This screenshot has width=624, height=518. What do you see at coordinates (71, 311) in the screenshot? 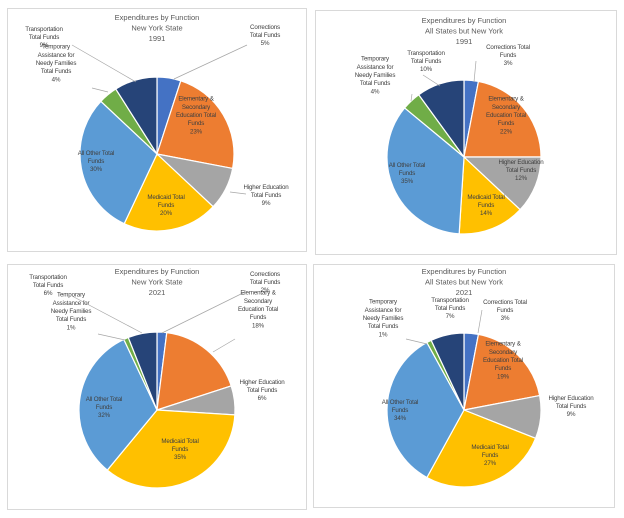
I see `data-label-text: Needy Families` at bounding box center [71, 311].